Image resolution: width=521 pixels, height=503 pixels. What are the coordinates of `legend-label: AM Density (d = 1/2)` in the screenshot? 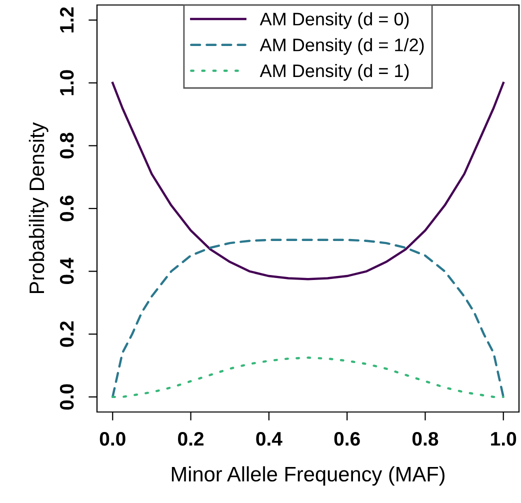 It's located at (342, 46).